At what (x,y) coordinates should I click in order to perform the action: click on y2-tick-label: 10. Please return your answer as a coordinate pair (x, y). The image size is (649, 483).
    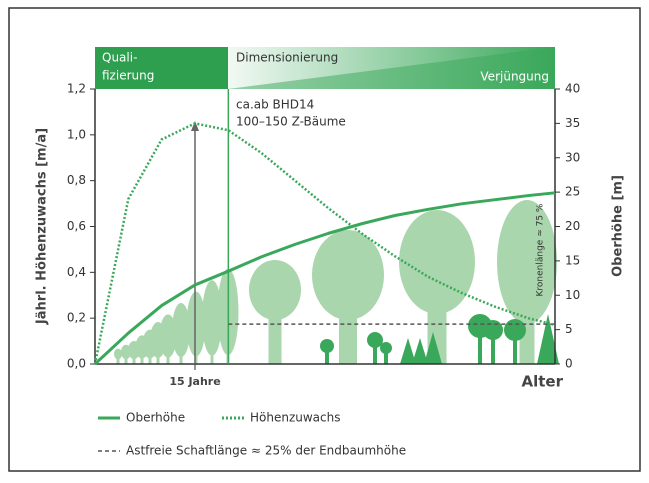
    Looking at the image, I should click on (572, 295).